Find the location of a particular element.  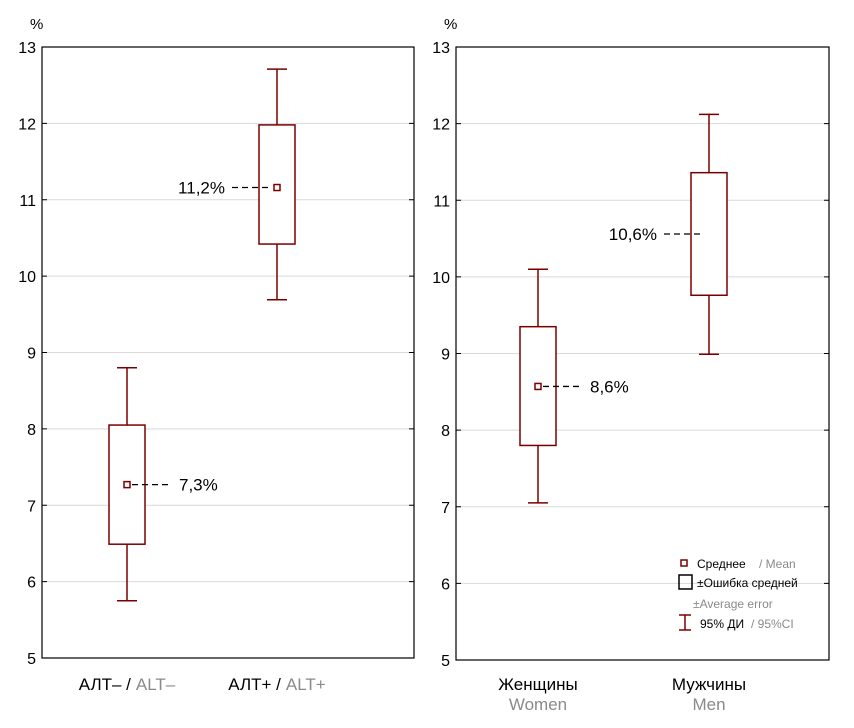

x-tick-label-secondary: ALT– is located at coordinates (156, 684).